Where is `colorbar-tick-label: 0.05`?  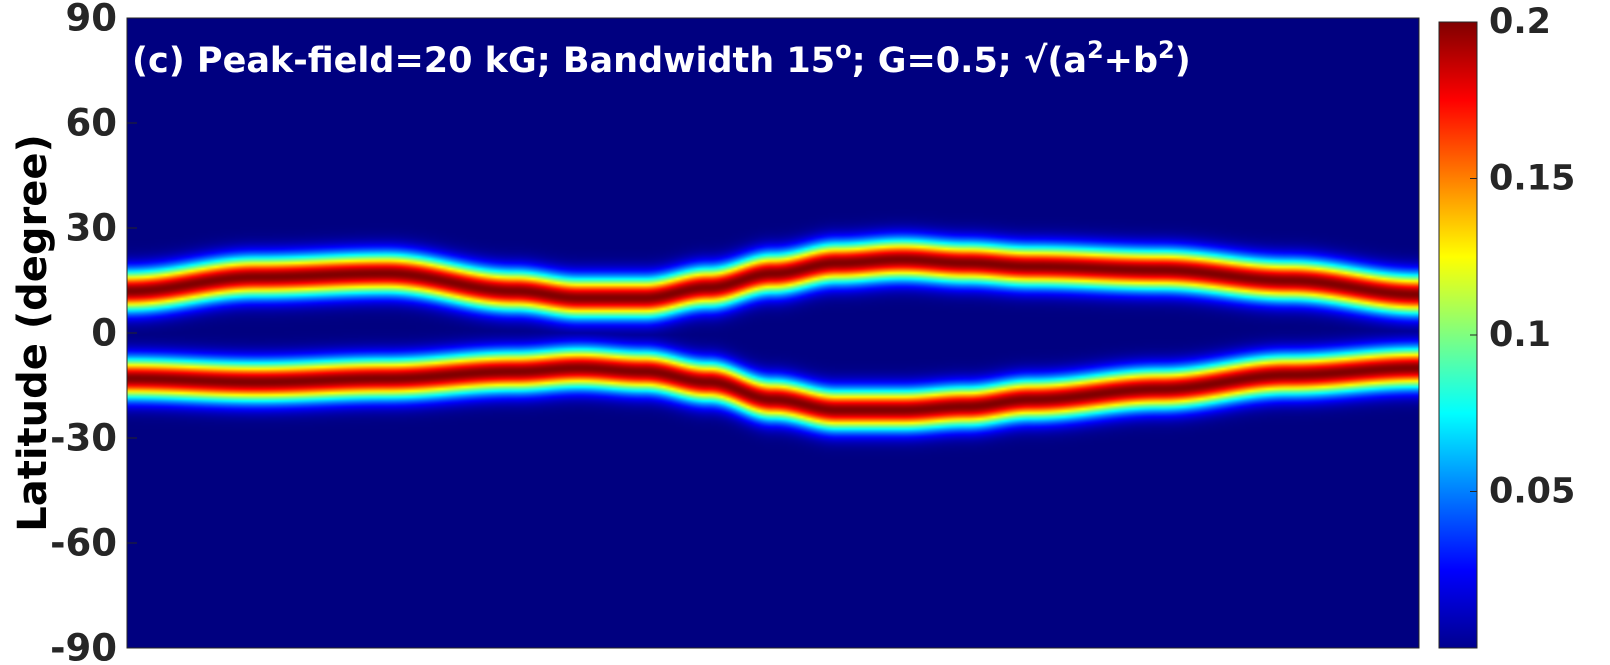
colorbar-tick-label: 0.05 is located at coordinates (1532, 492).